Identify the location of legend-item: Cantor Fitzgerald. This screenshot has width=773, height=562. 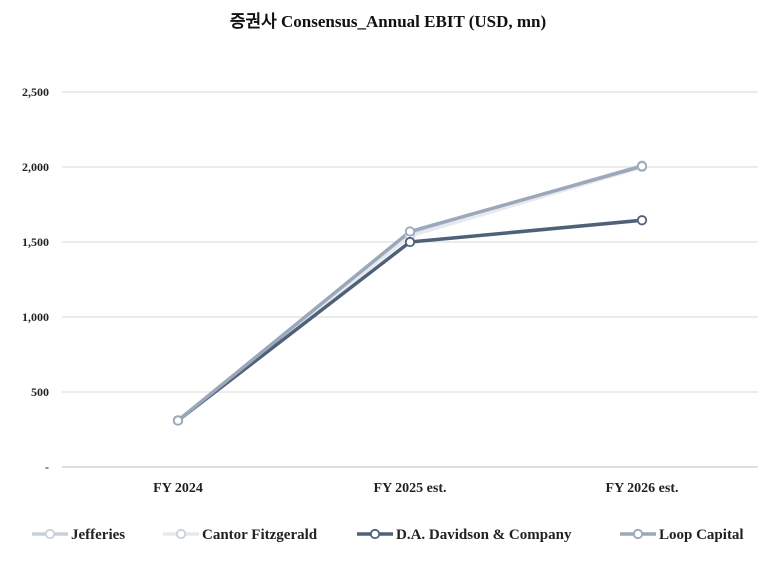
(240, 535).